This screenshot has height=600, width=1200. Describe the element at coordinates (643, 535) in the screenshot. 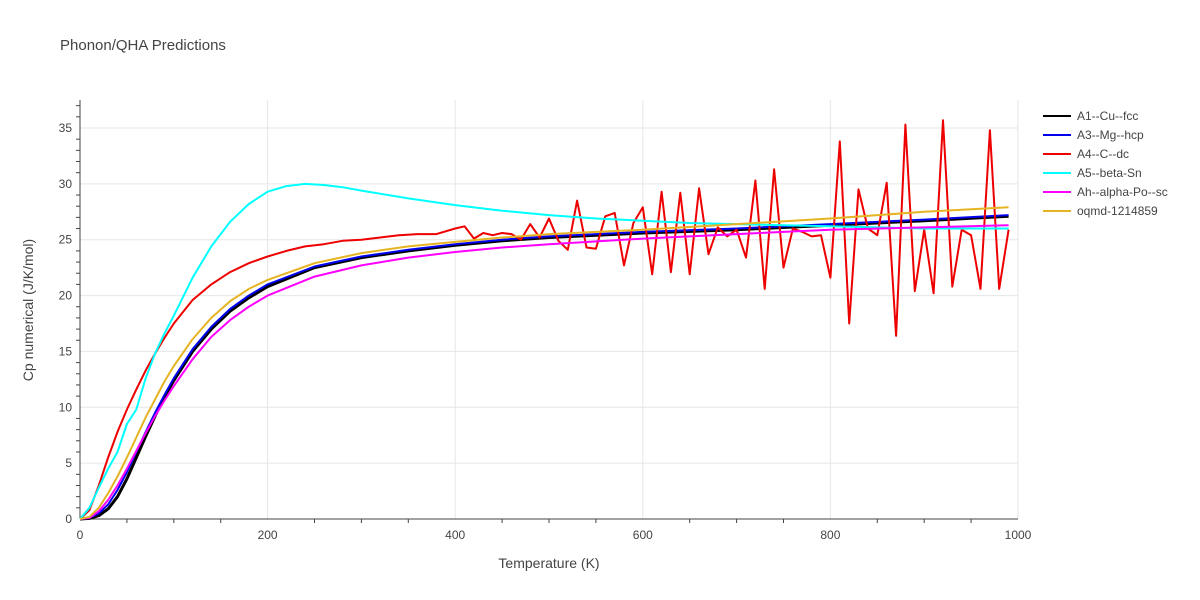

I see `x-tick-label: 600` at that location.